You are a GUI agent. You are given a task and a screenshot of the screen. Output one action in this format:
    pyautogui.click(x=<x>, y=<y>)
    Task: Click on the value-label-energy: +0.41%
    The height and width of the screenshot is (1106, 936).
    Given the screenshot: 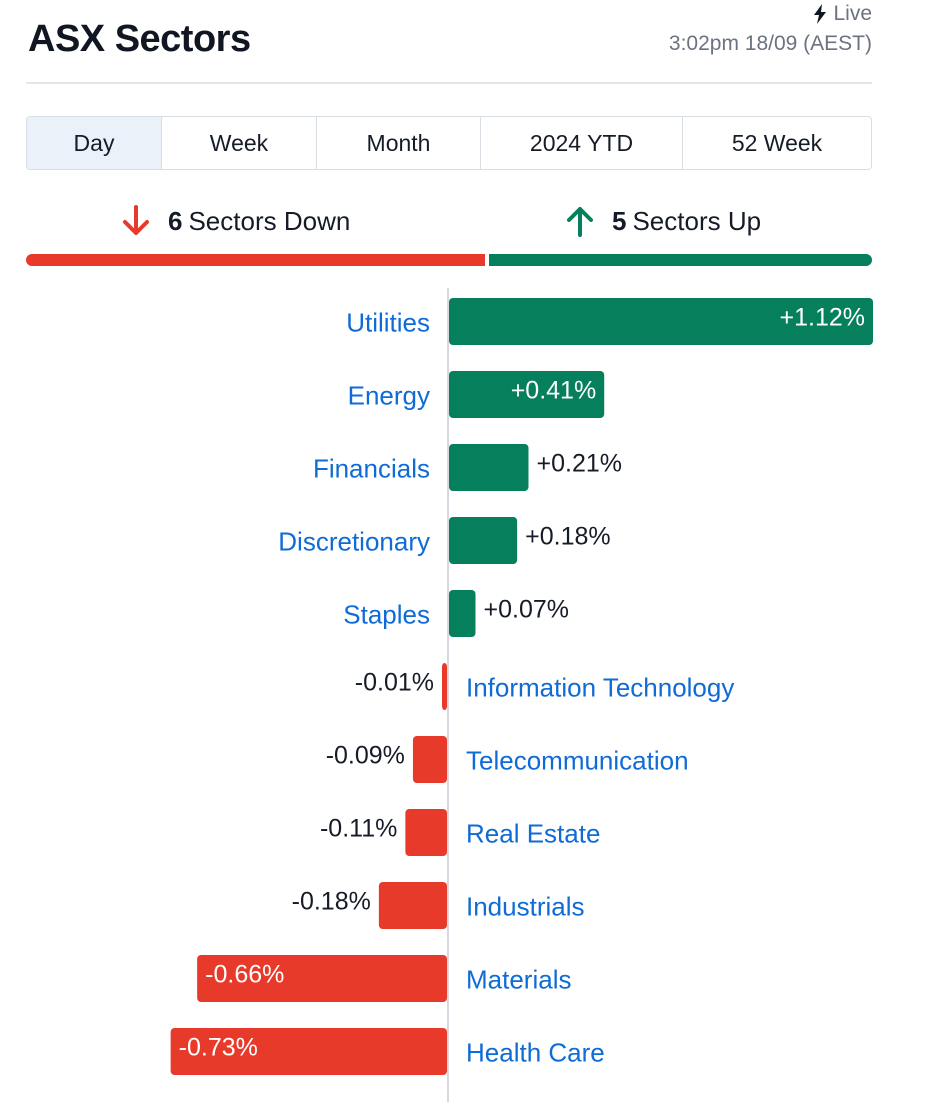 What is the action you would take?
    pyautogui.click(x=554, y=391)
    